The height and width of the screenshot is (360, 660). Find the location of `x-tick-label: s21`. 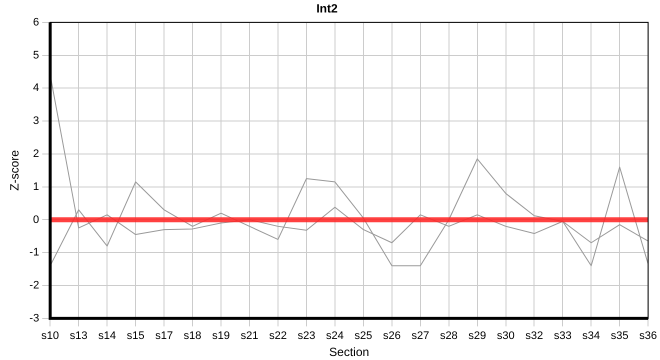

x-tick-label: s21 is located at coordinates (249, 336).